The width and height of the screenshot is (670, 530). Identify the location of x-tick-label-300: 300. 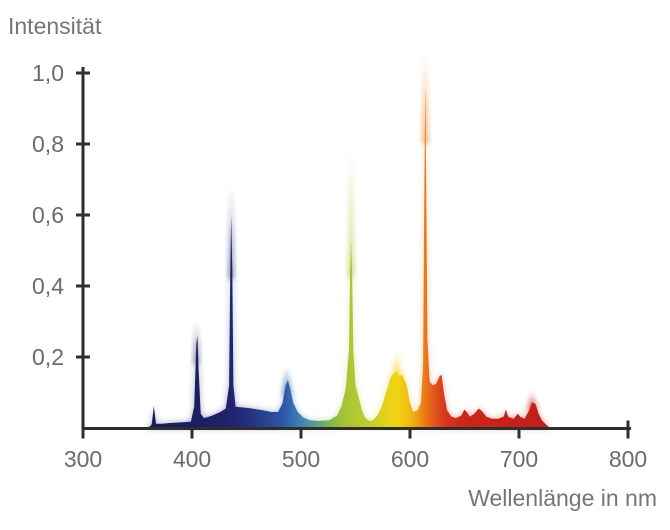
(83, 459).